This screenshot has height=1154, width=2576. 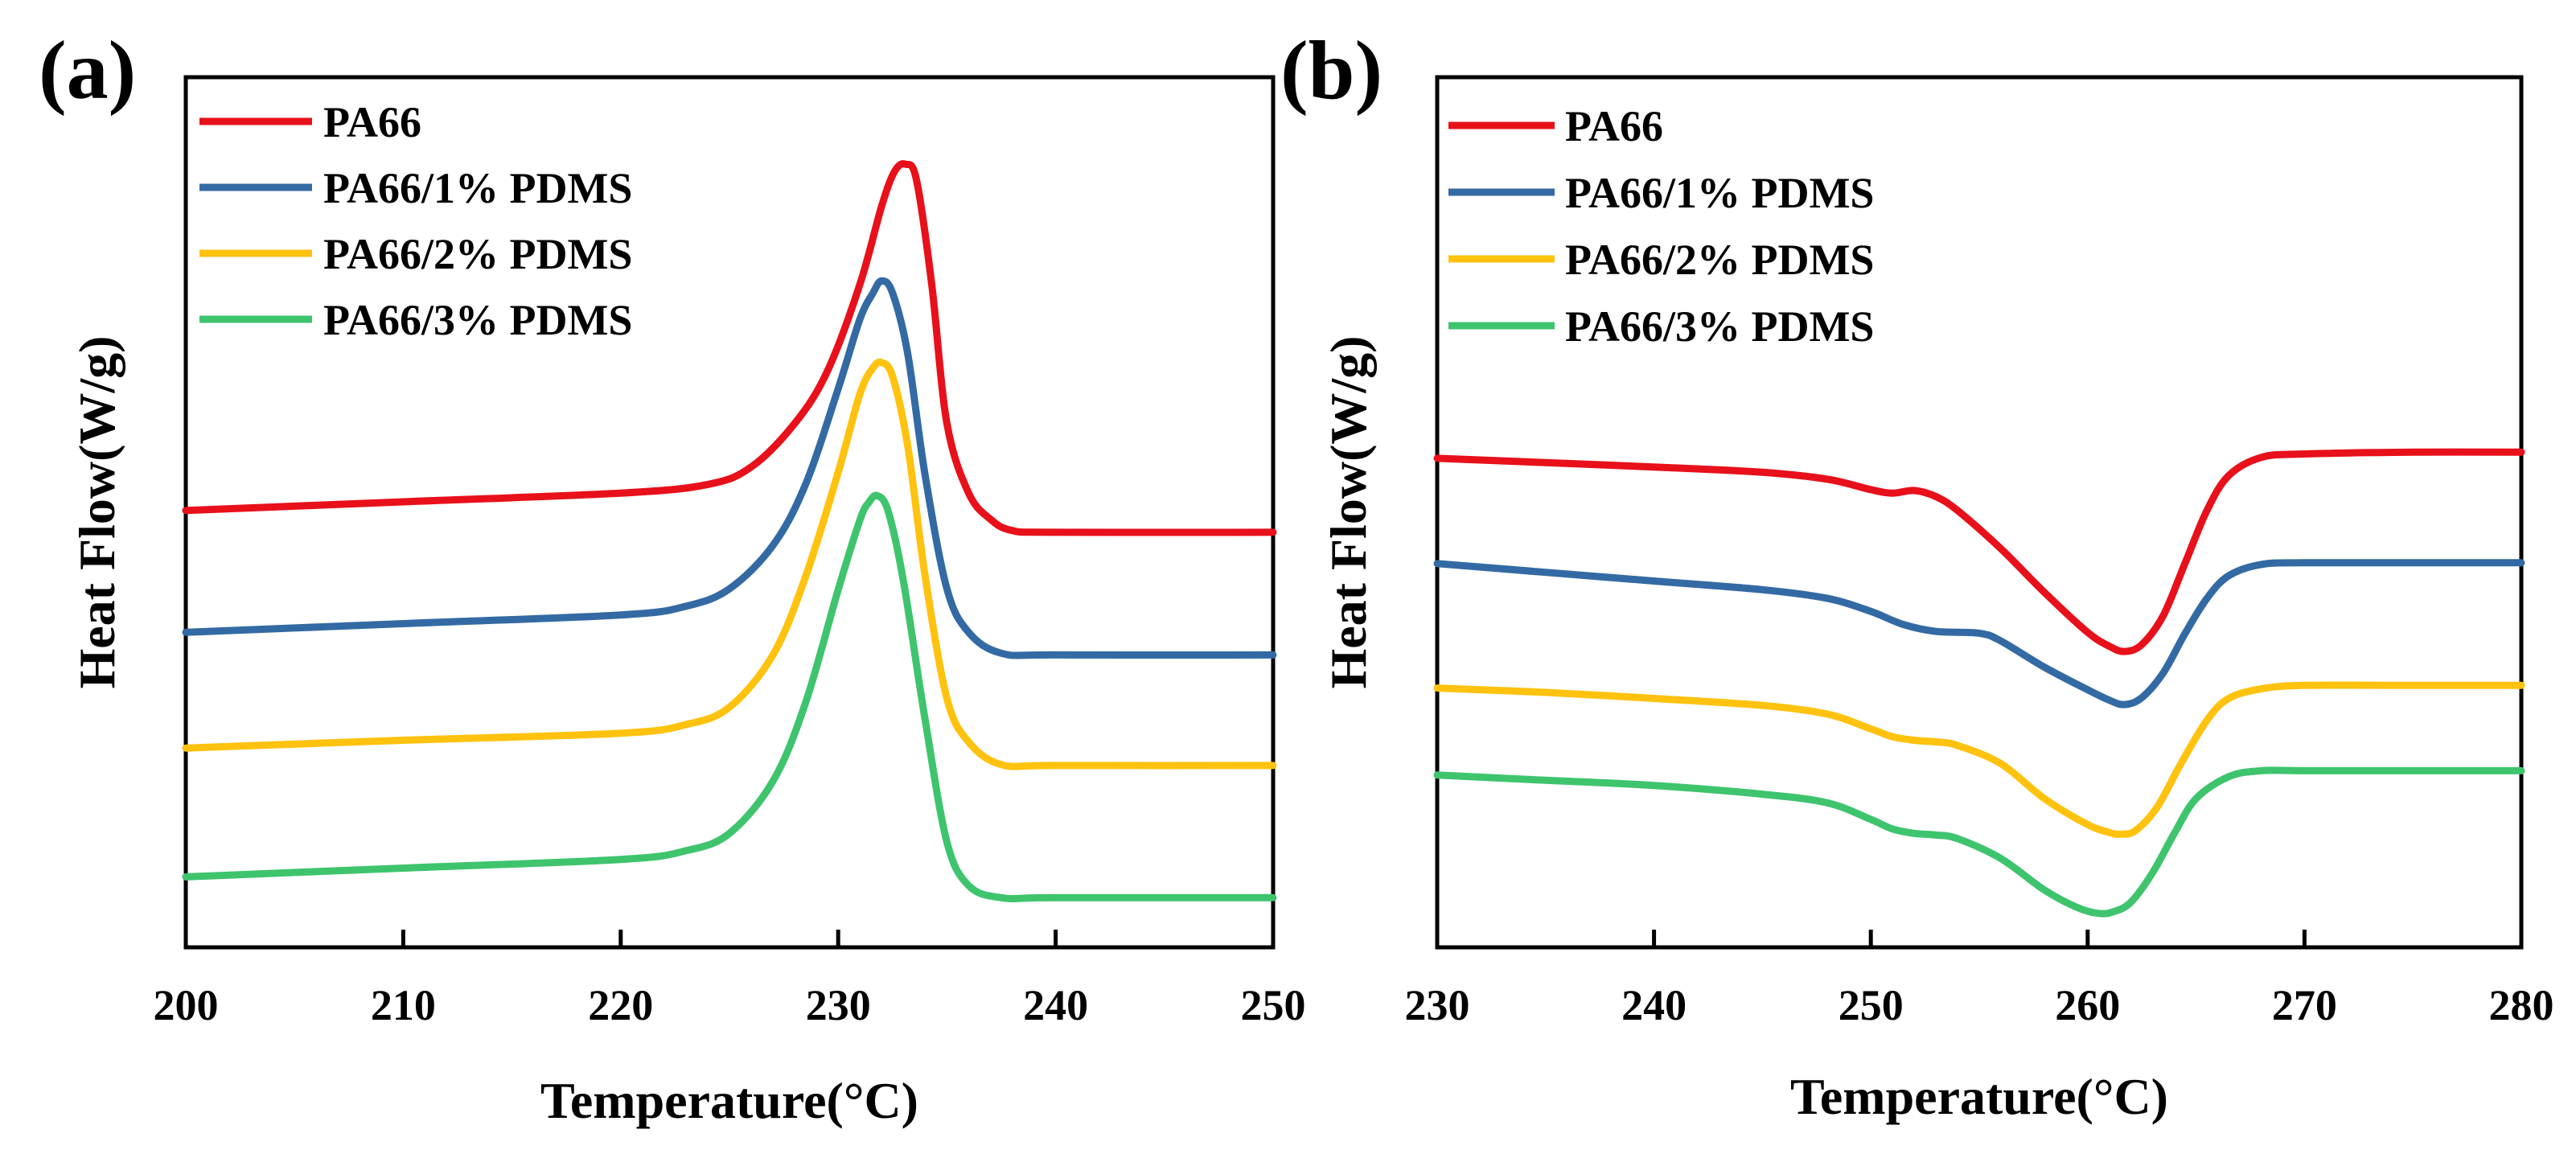 I want to click on series-line-pa66-2-pdms, so click(x=1979, y=759).